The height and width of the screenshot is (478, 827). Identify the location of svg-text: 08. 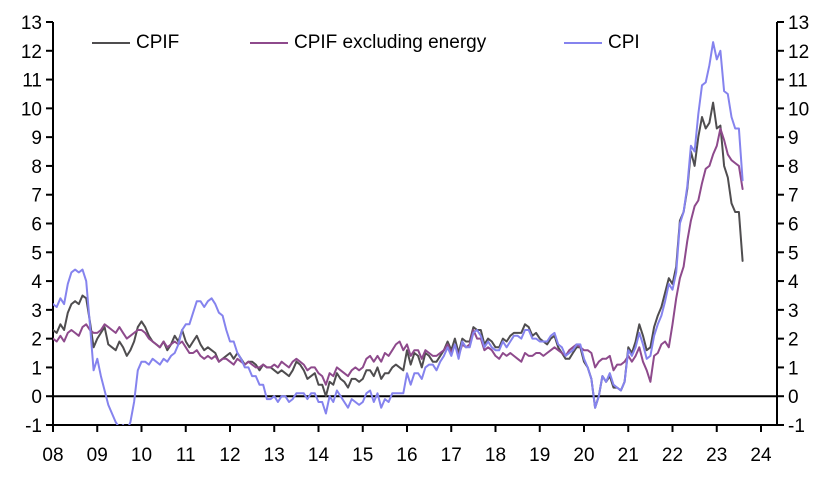
(52, 455).